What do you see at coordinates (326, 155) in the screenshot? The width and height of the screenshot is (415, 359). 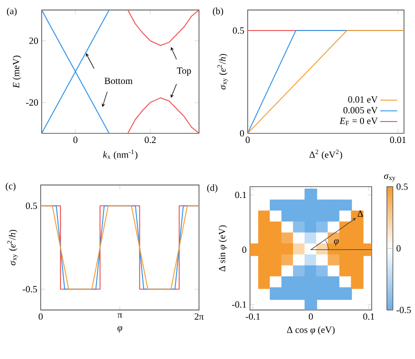 I see `x-axis-title: Δ$^{2}$ (eV$^{2}$)` at bounding box center [326, 155].